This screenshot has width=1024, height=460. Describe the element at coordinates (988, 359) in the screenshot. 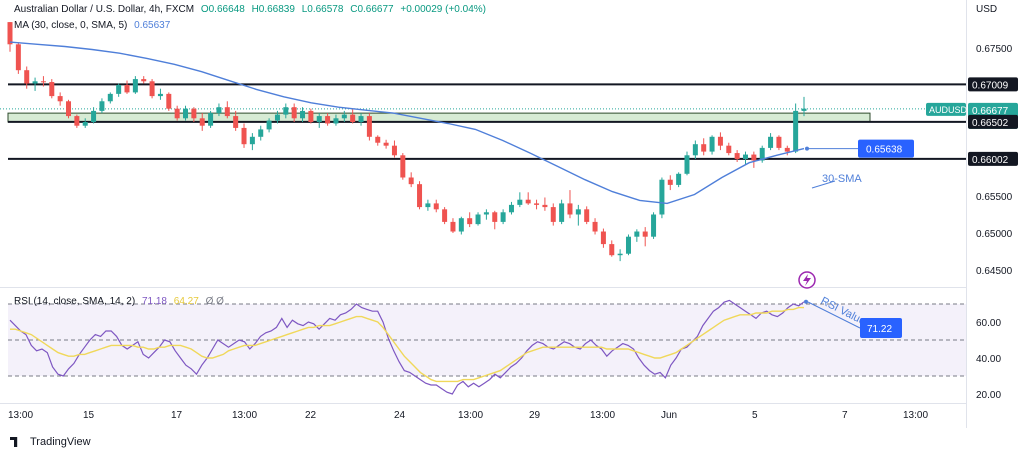

I see `rsi-tick-label: 40.00` at that location.